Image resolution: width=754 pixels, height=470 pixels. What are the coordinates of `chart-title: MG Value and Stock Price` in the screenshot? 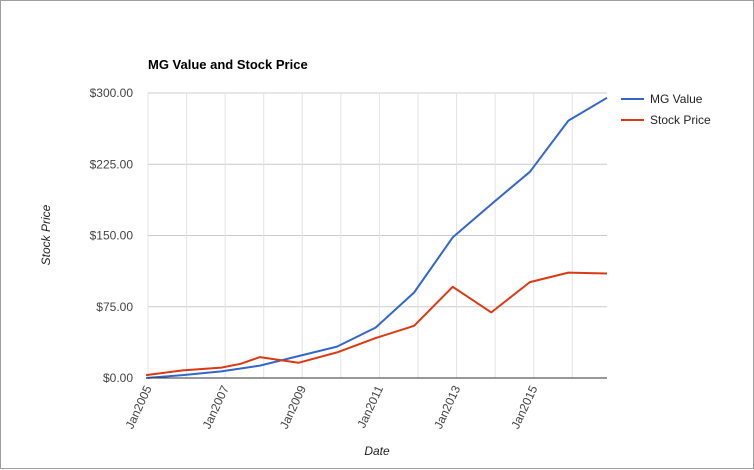 It's located at (228, 64).